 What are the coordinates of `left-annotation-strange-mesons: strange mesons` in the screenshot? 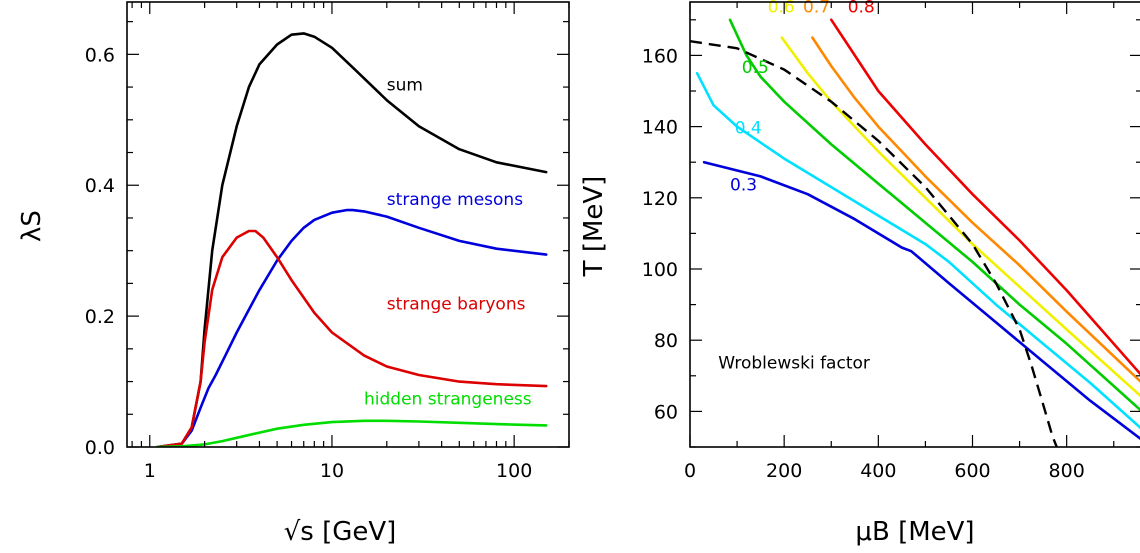 It's located at (455, 200).